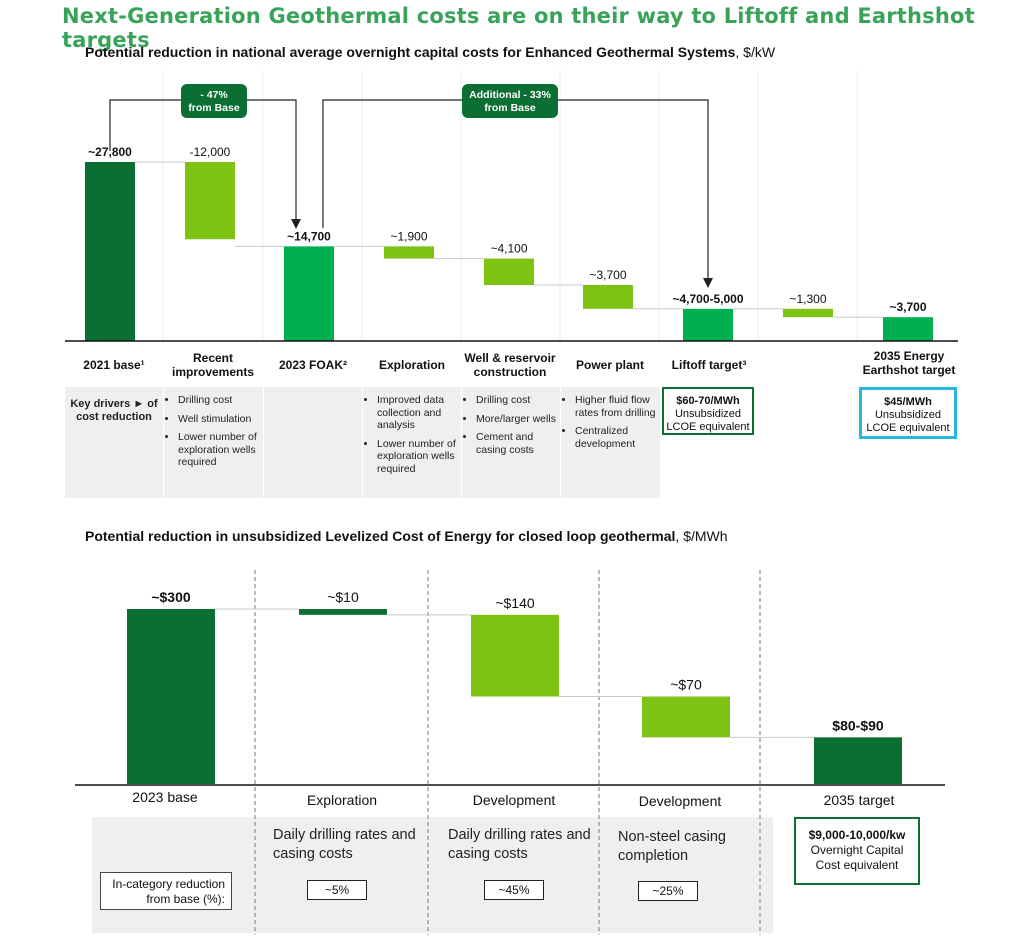  I want to click on callout-47-line2: from Base, so click(214, 108).